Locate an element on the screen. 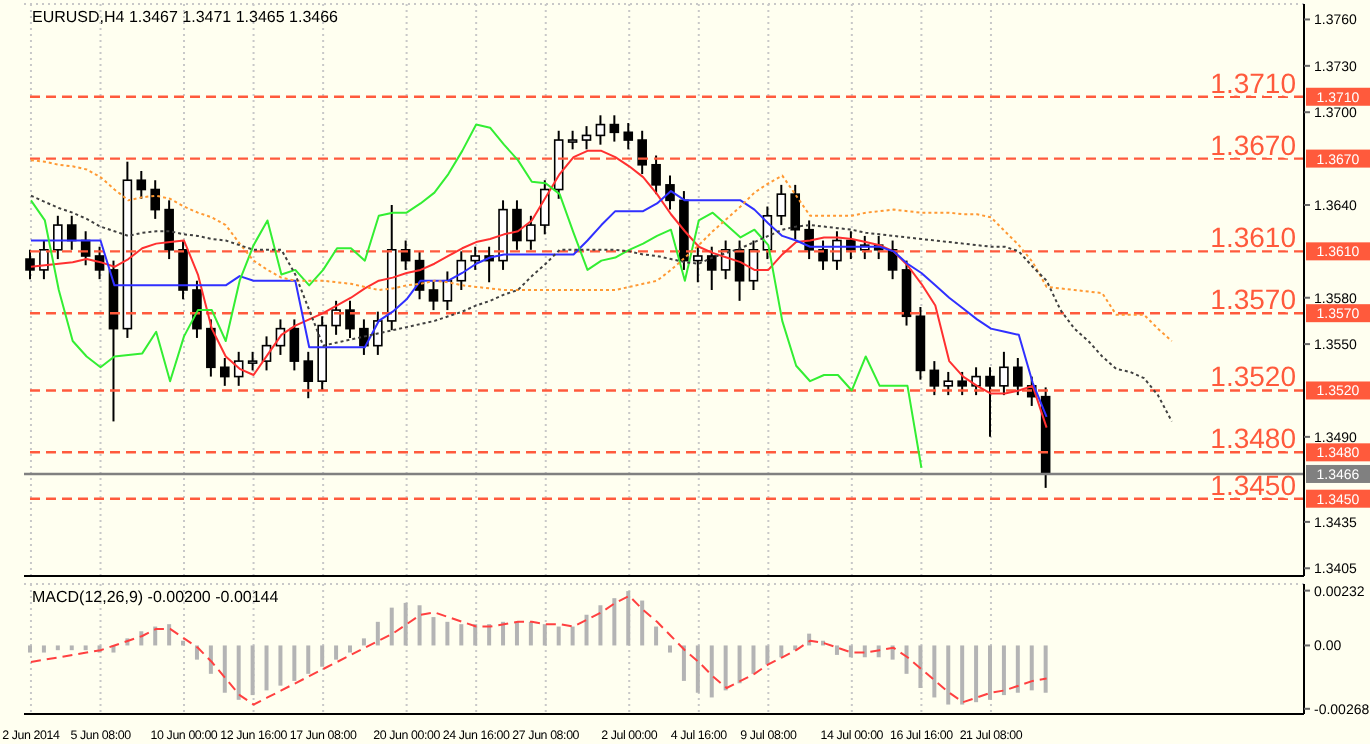  ref-line-label: 1.3450 is located at coordinates (1253, 484).